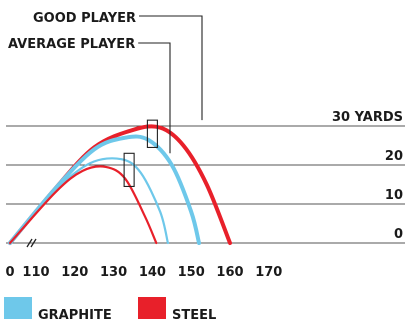 The image size is (405, 324). I want to click on series-line-graphite-average, so click(88, 201).